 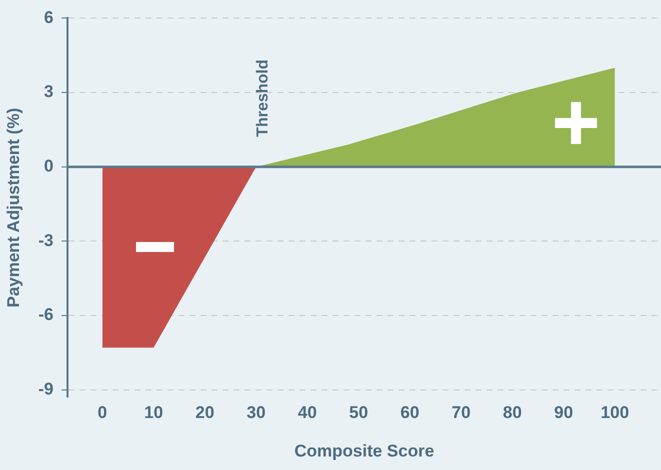 What do you see at coordinates (204, 412) in the screenshot?
I see `x-tick-label: 20` at bounding box center [204, 412].